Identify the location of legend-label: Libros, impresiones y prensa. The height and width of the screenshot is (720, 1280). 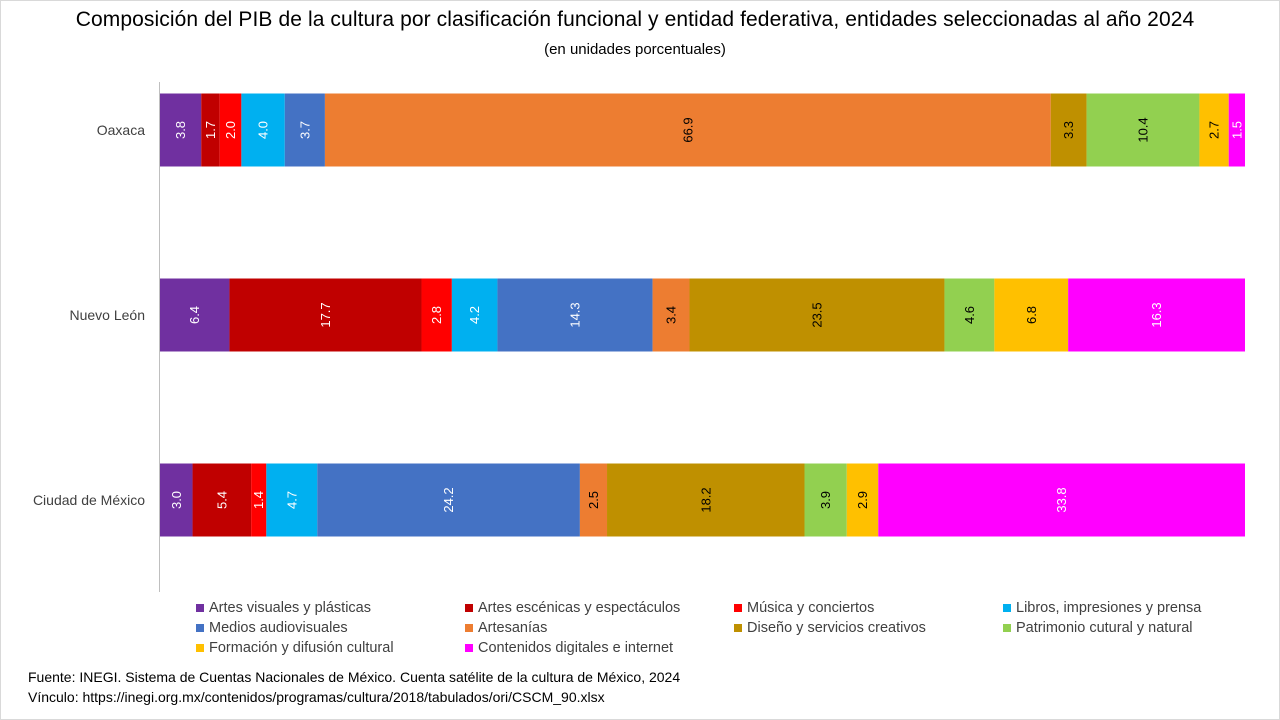
(1109, 607).